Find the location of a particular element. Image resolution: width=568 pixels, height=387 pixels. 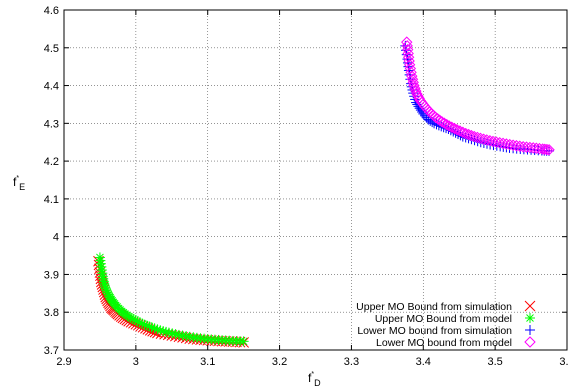

y-axis-label-main: f is located at coordinates (15, 182).